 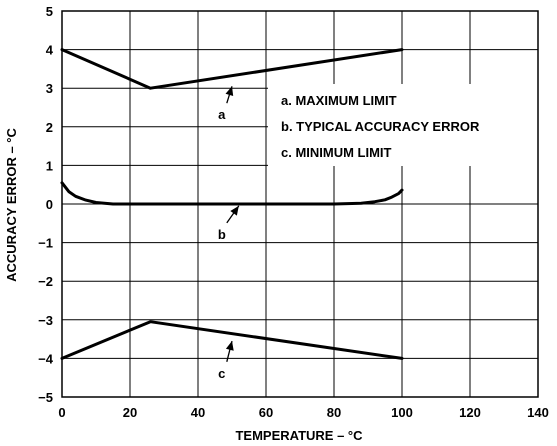 I want to click on series-a-maximum-limit, so click(x=232, y=69).